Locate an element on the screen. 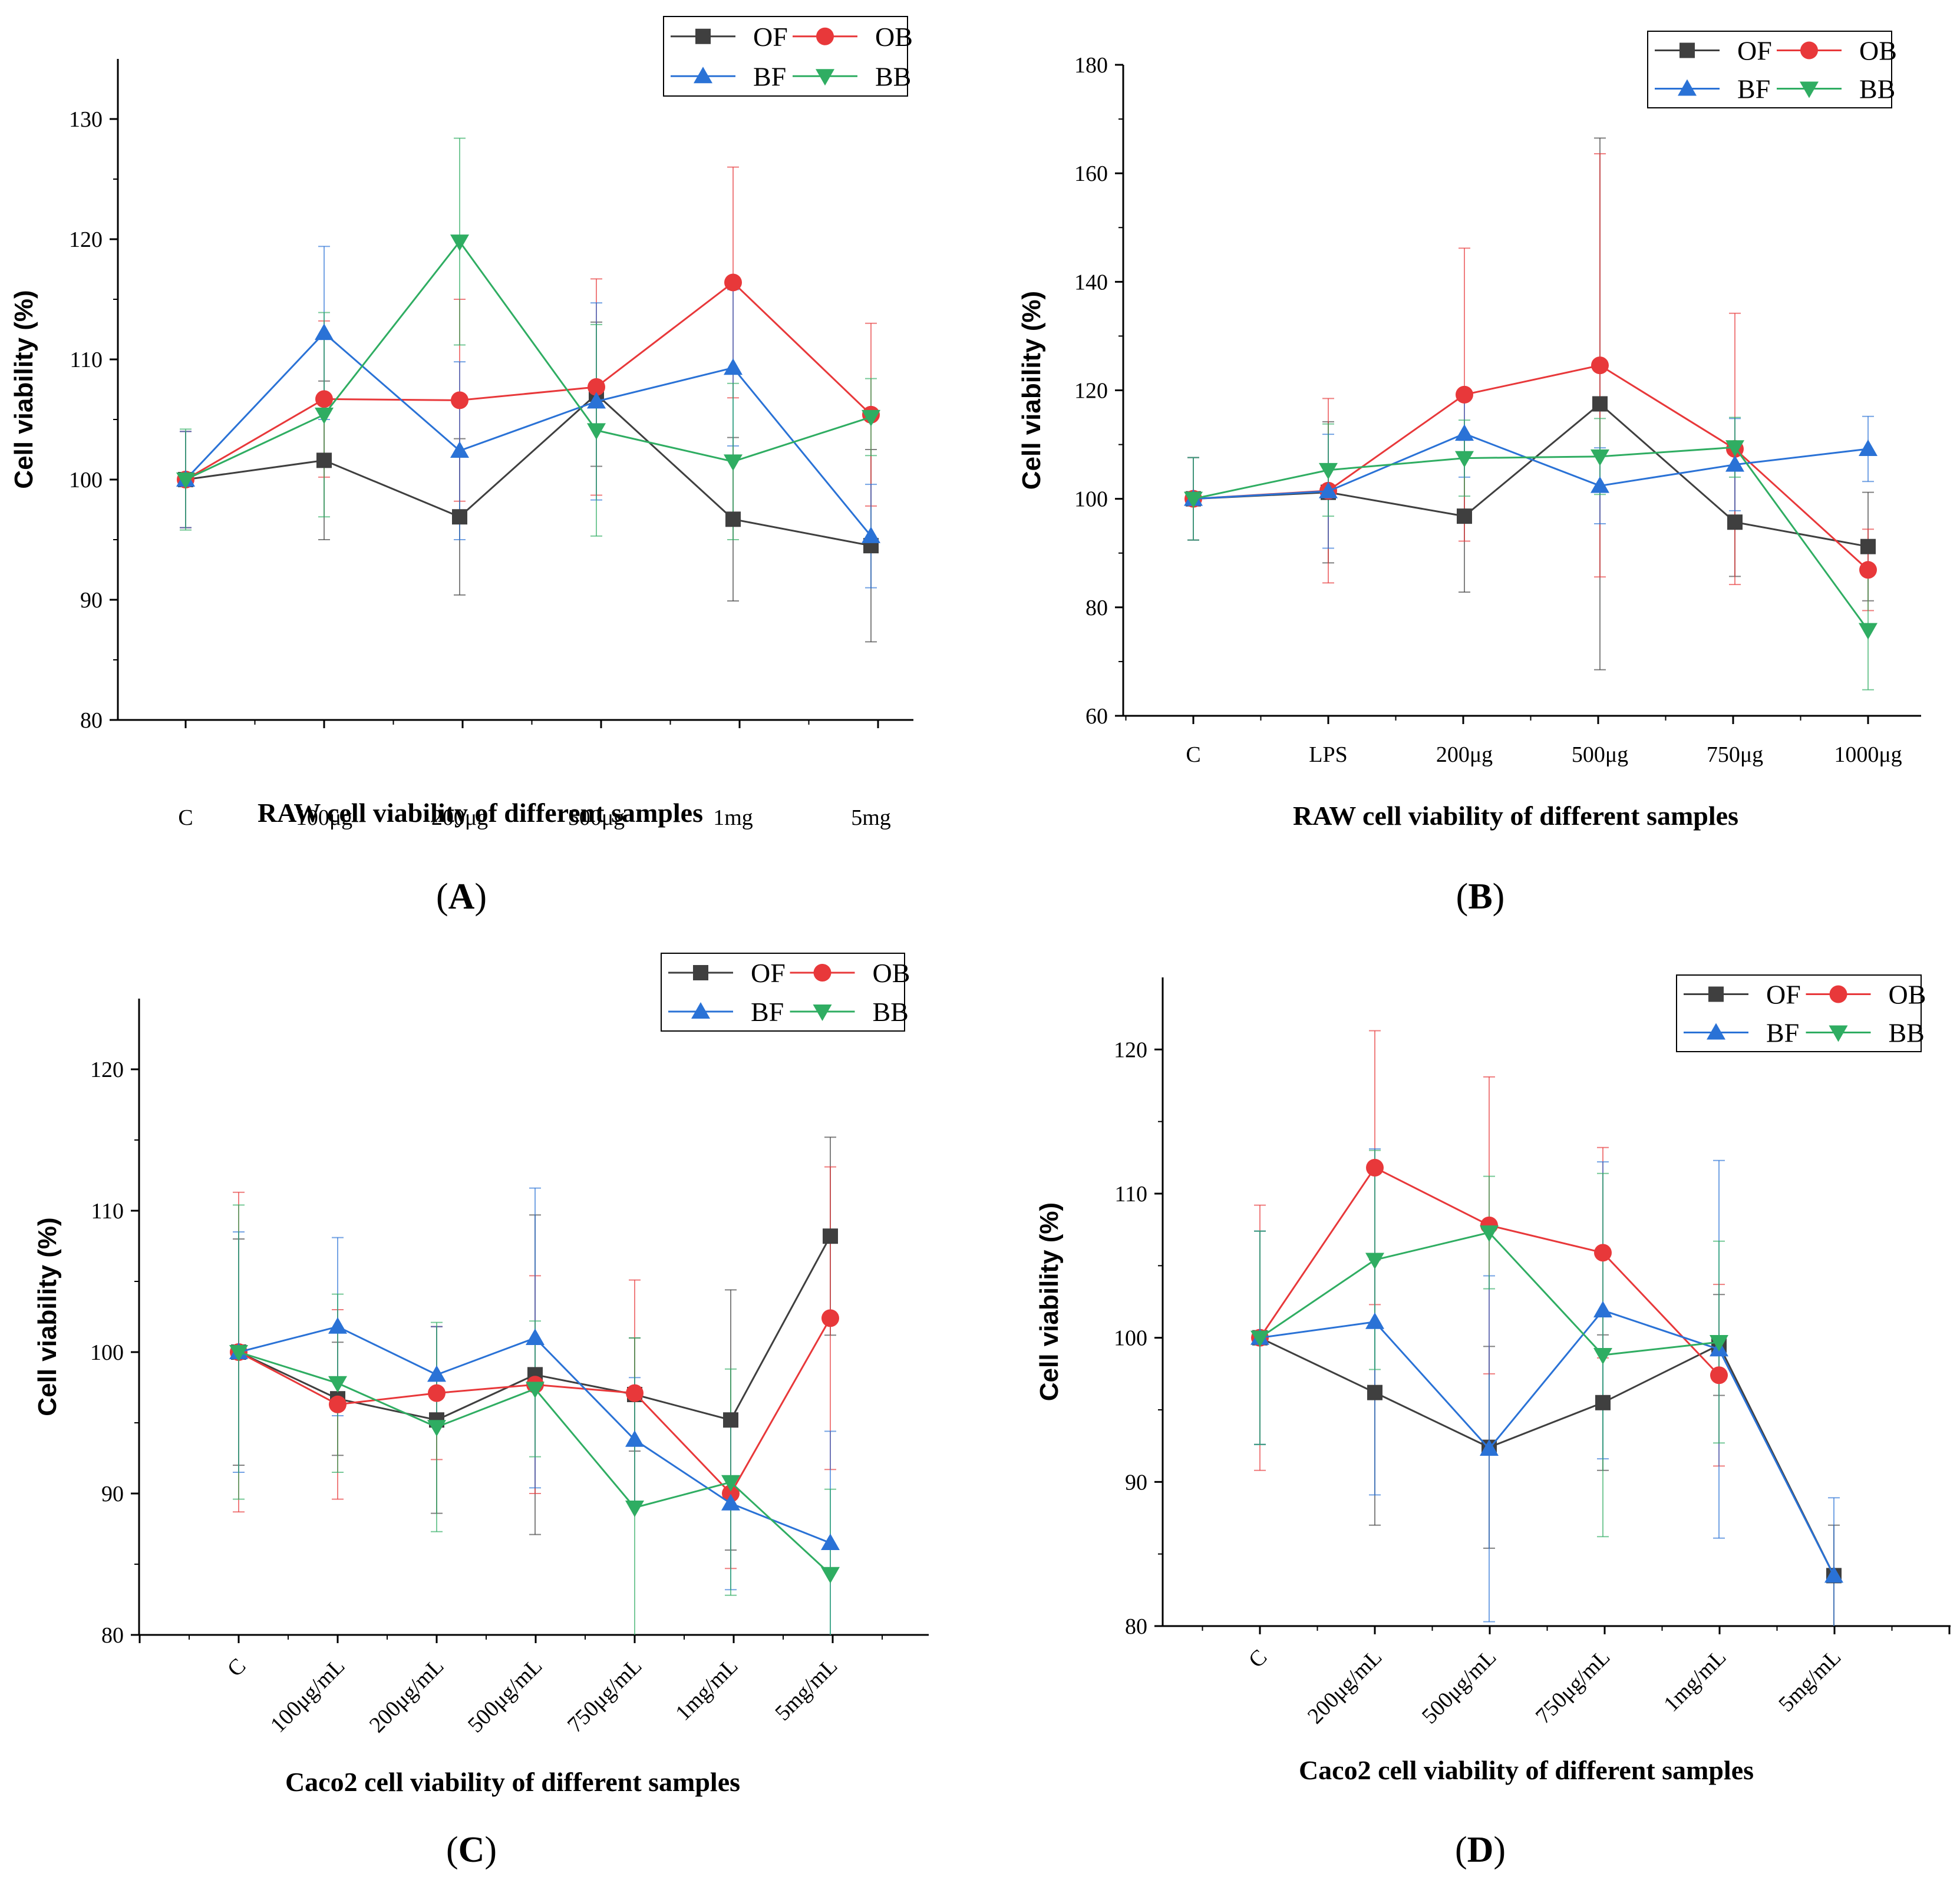  x-tick-label: 100μg is located at coordinates (324, 817).